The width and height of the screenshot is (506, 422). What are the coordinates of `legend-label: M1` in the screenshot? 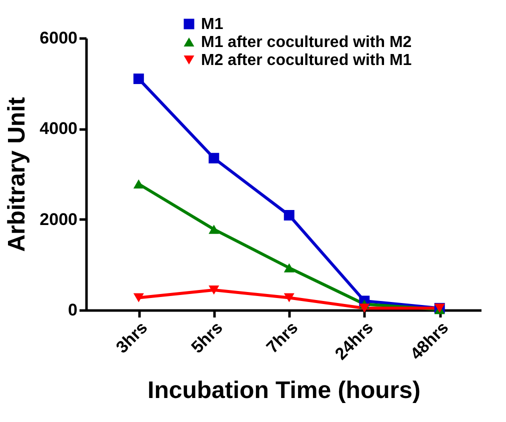 It's located at (212, 24).